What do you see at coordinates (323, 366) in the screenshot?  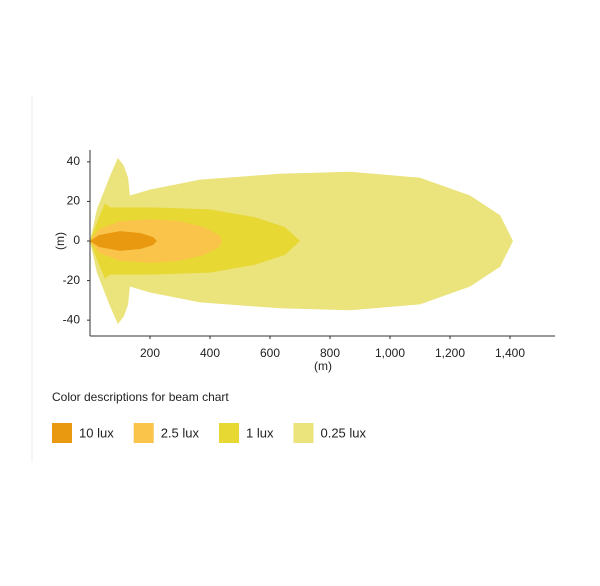 I see `x-axis-label: (m)` at bounding box center [323, 366].